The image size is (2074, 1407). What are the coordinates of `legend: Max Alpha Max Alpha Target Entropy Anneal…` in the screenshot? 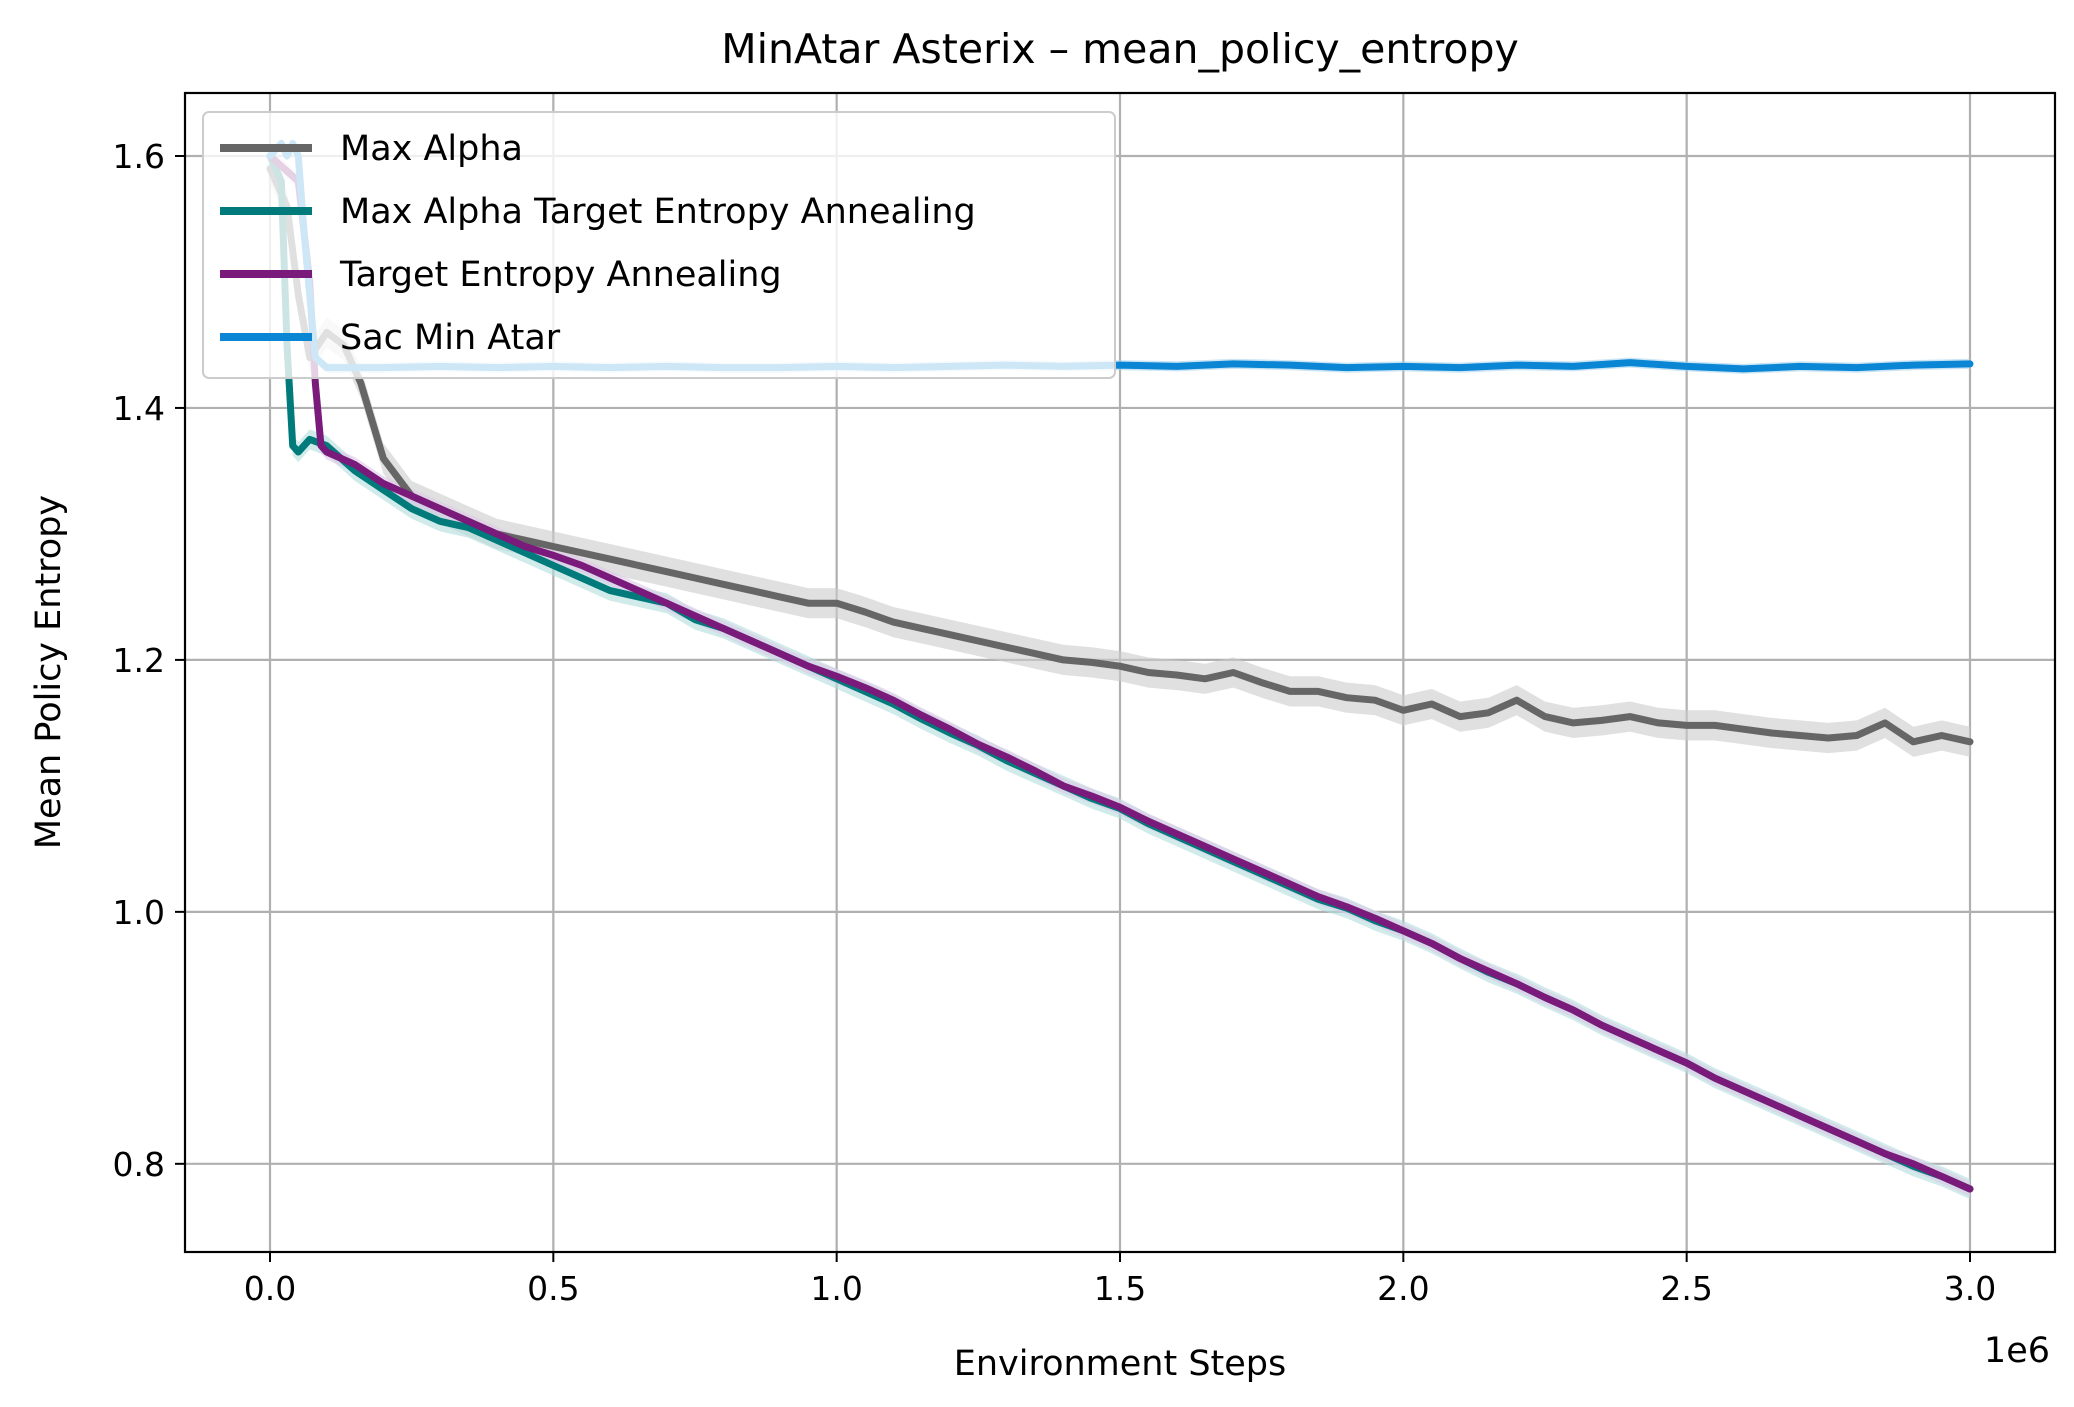 It's located at (659, 245).